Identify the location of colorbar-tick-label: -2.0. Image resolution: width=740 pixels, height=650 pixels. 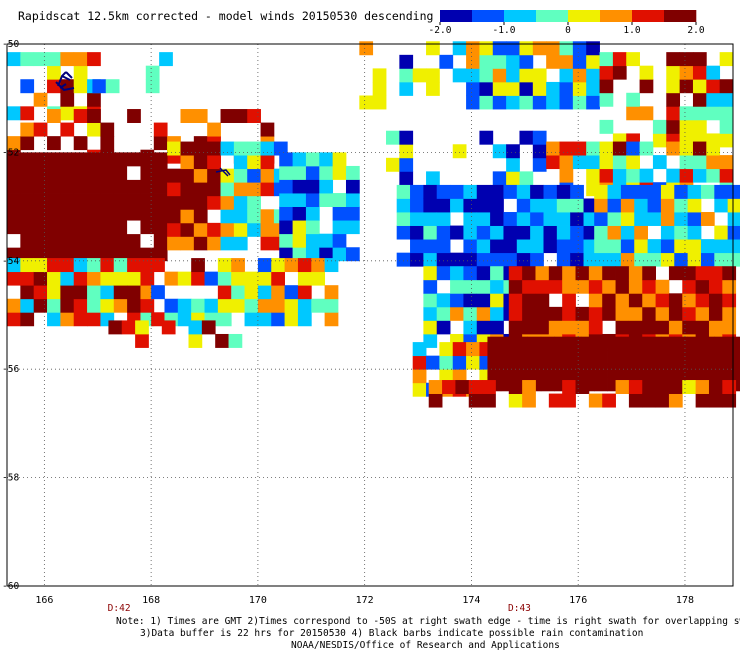
(440, 30).